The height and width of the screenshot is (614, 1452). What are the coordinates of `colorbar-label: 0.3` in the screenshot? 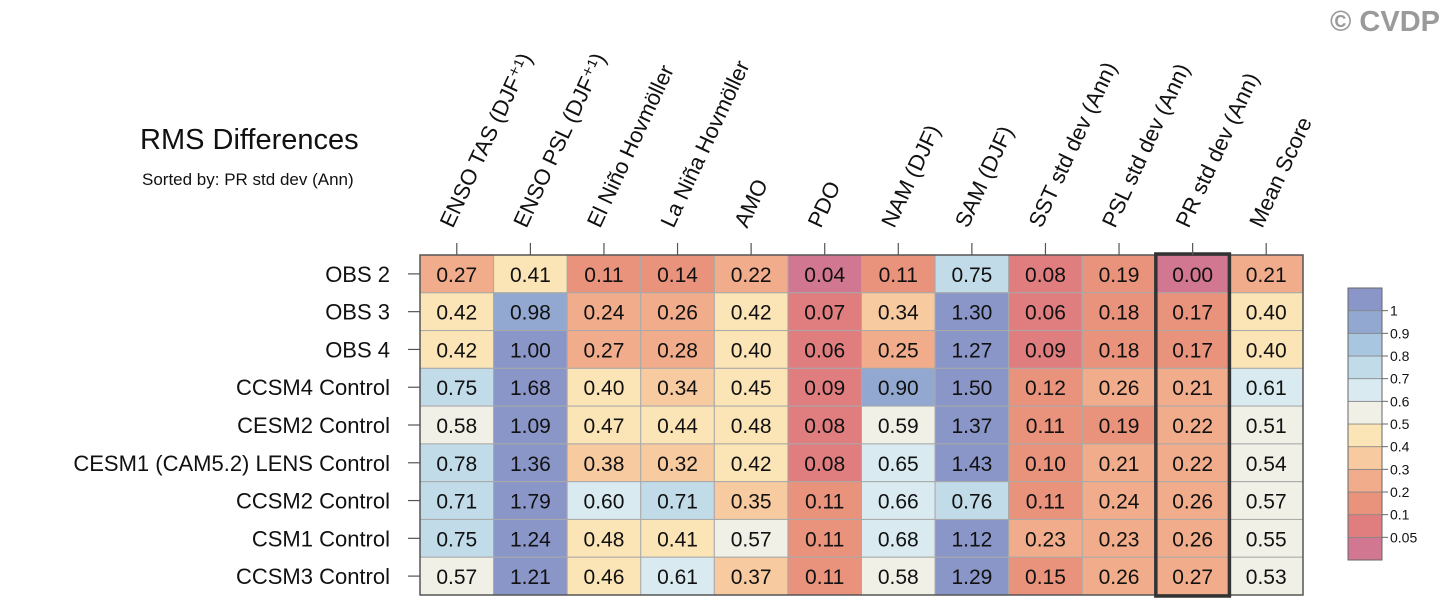 It's located at (1400, 469).